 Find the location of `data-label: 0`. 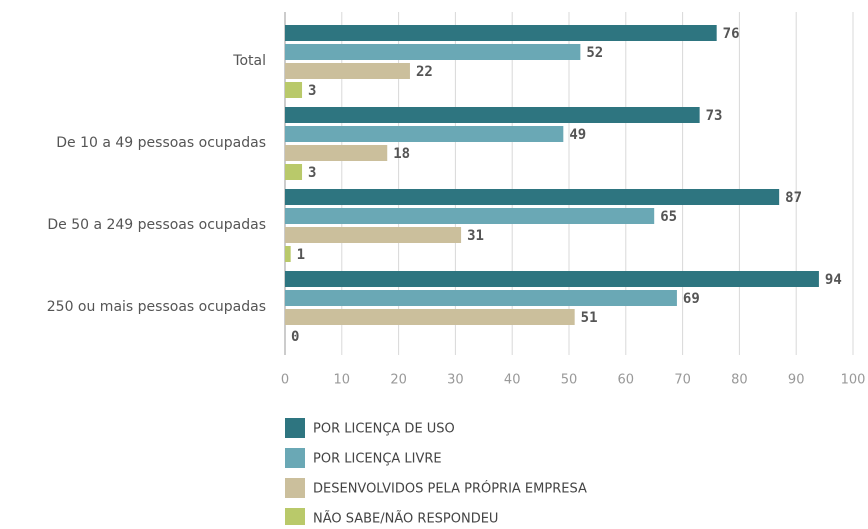

data-label: 0 is located at coordinates (295, 337).